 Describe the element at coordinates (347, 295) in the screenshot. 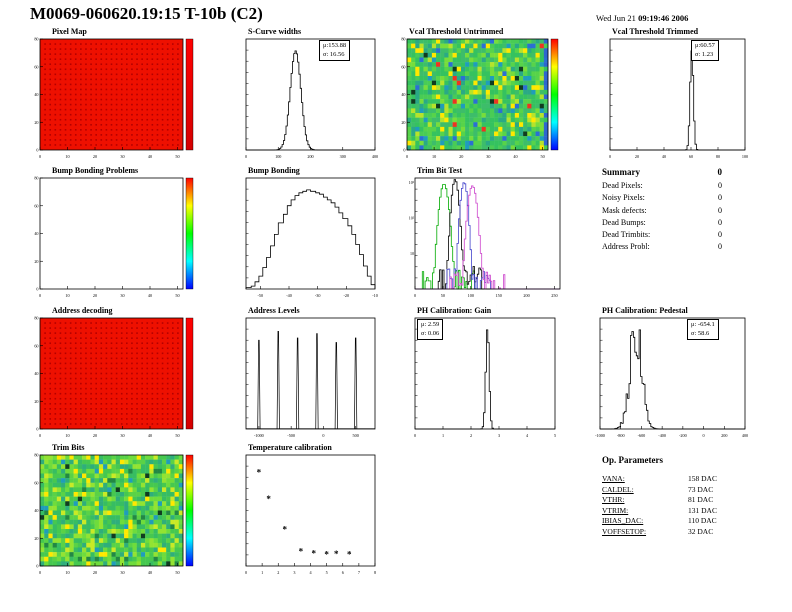

I see `svg-text: -20` at that location.